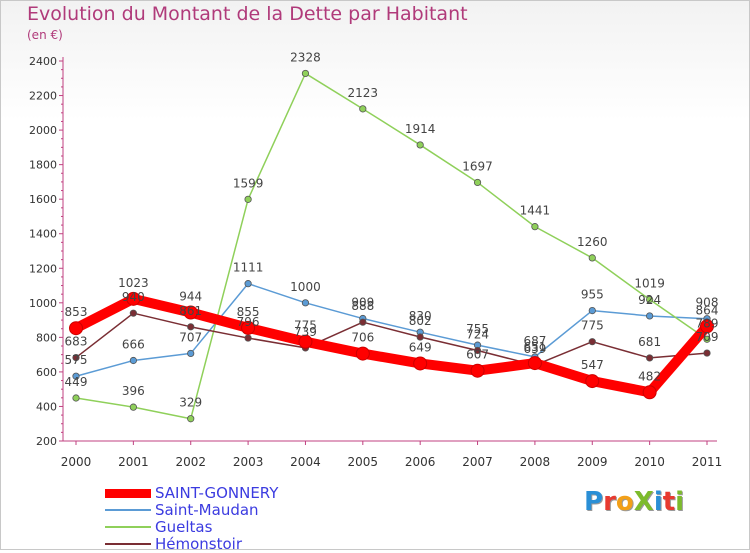 The image size is (750, 553). I want to click on data-label: 861, so click(190, 311).